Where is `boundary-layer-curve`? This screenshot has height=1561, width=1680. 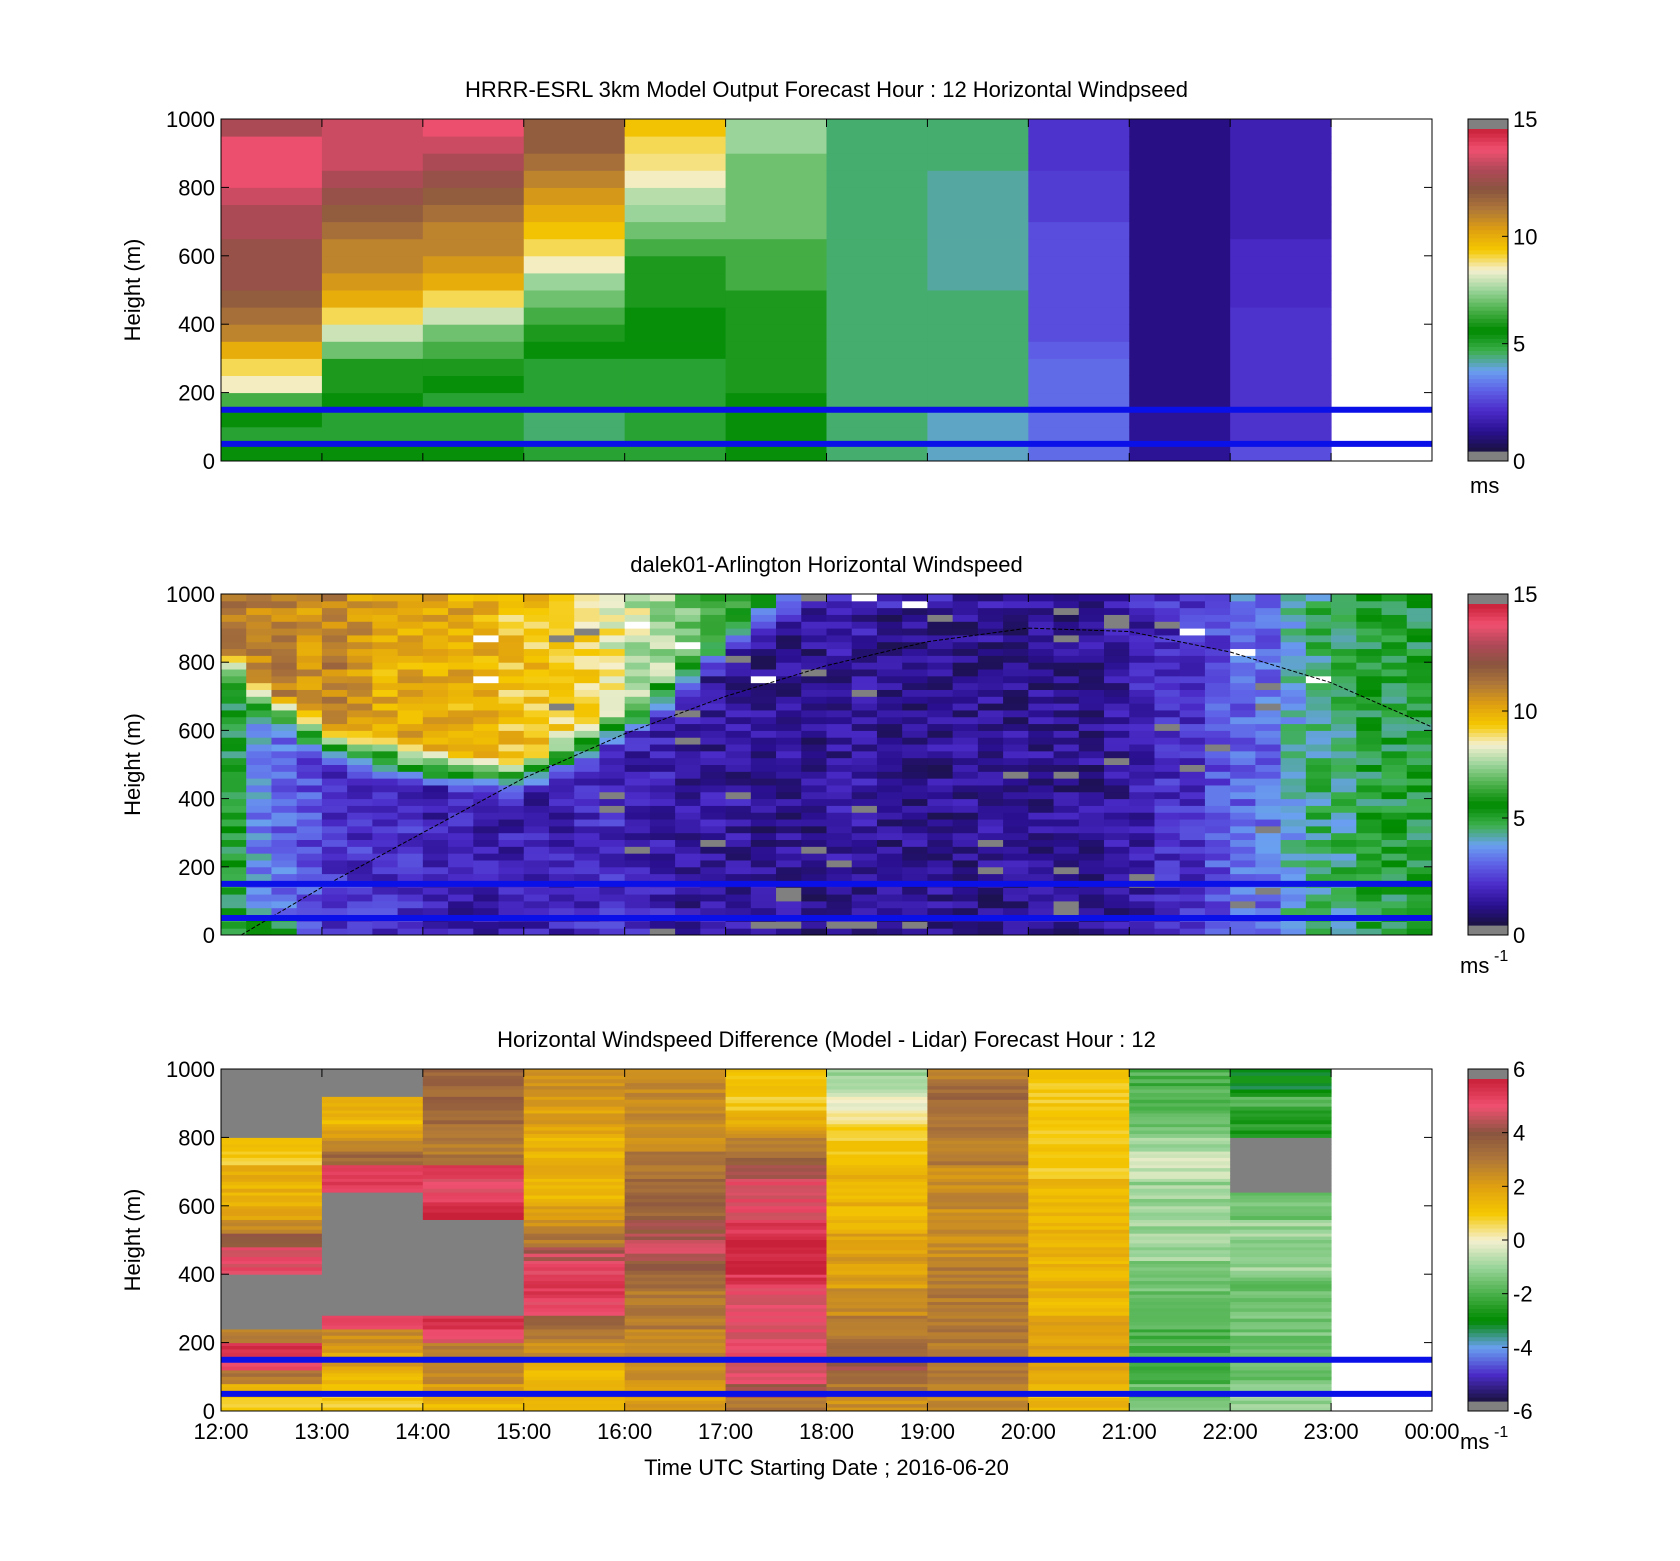 boundary-layer-curve is located at coordinates (836, 781).